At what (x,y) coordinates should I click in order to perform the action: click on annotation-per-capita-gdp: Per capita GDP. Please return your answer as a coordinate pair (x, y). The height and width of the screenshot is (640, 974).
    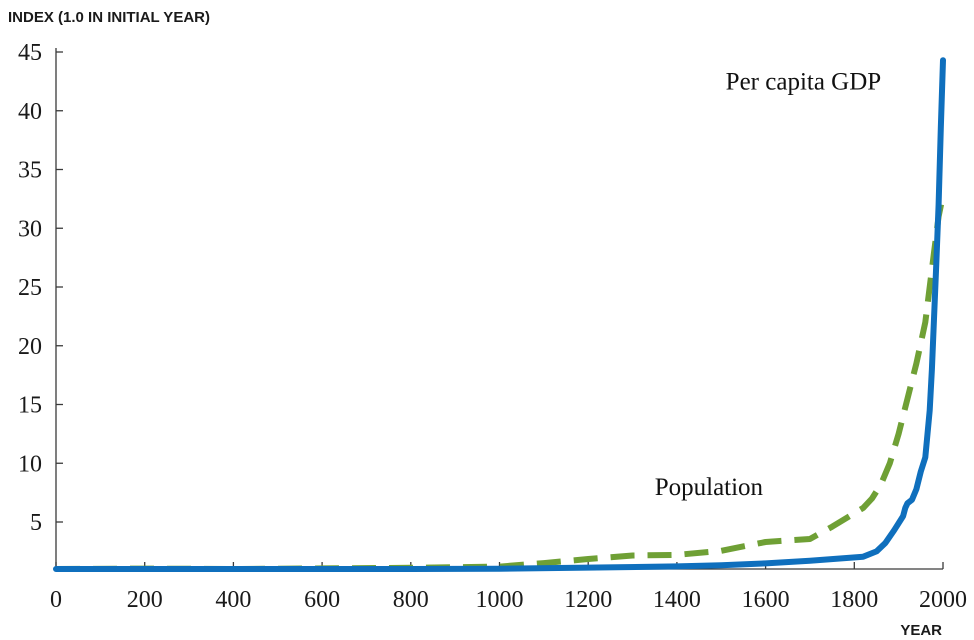
    Looking at the image, I should click on (804, 82).